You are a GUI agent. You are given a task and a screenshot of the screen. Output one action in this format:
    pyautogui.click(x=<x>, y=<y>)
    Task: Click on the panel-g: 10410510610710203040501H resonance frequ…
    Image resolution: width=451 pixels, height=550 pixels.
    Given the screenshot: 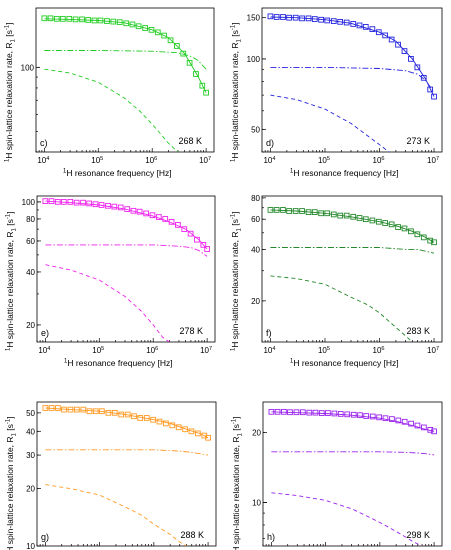 What is the action you would take?
    pyautogui.click(x=111, y=475)
    